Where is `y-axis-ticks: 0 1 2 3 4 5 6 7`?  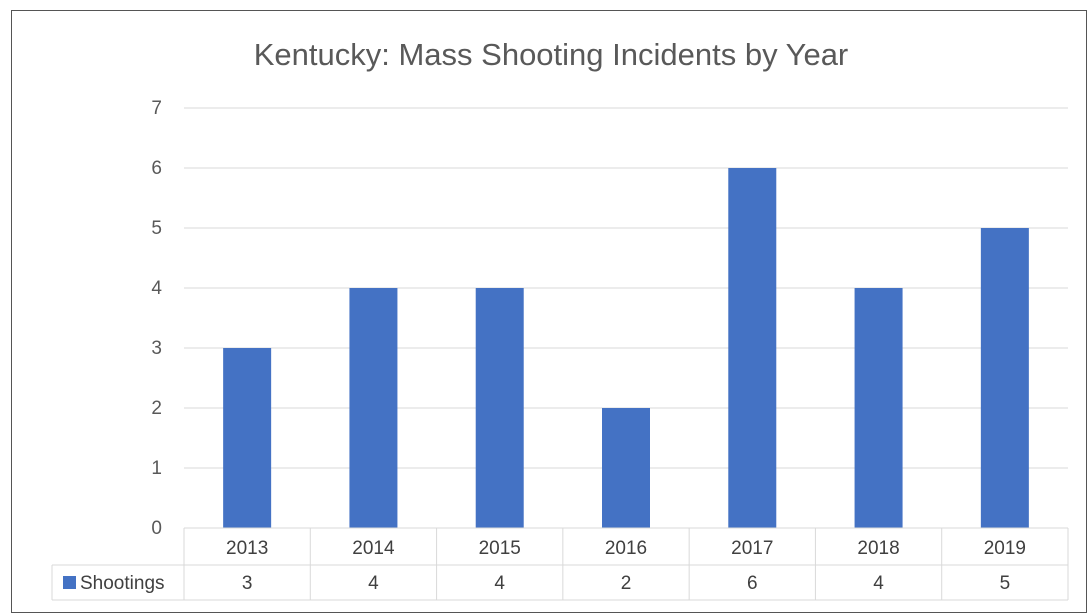
y-axis-ticks: 0 1 2 3 4 5 6 7 is located at coordinates (156, 318).